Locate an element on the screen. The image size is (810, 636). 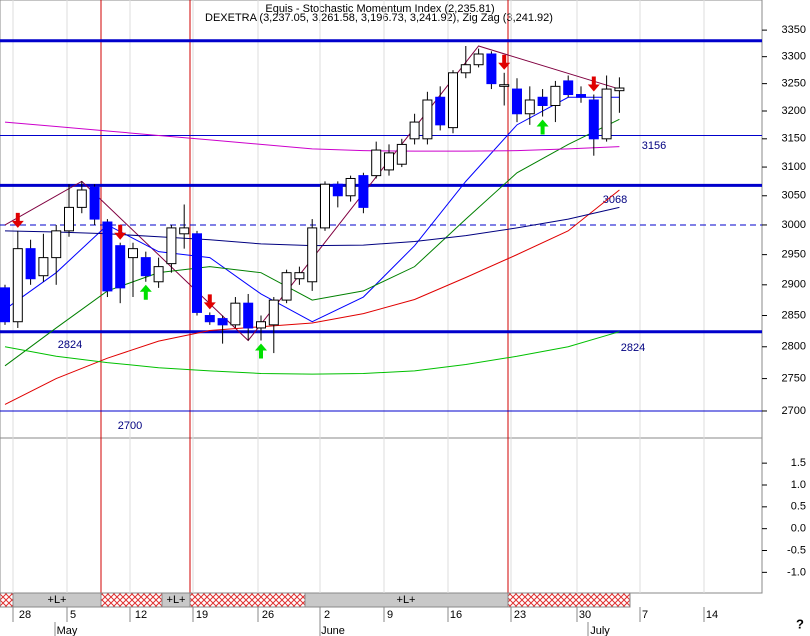
level-label: 3156 is located at coordinates (654, 146).